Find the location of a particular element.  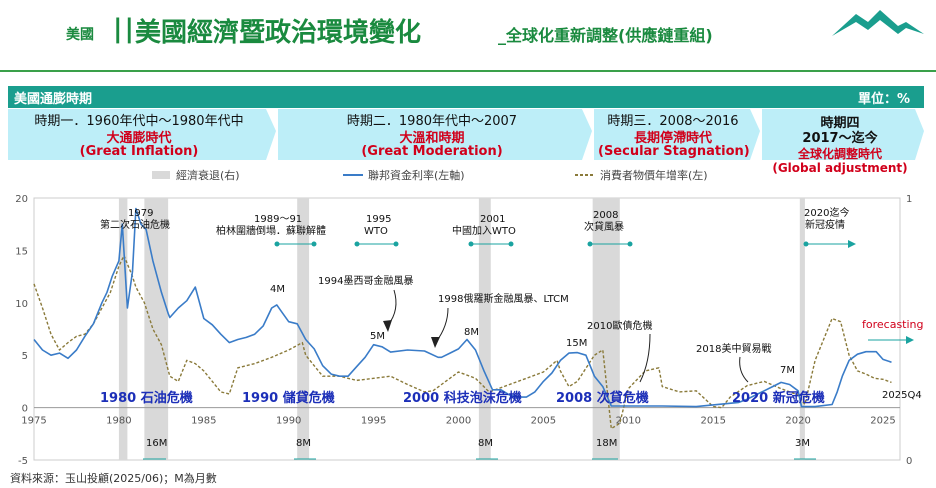

legend-recession-swatch is located at coordinates (161, 175).